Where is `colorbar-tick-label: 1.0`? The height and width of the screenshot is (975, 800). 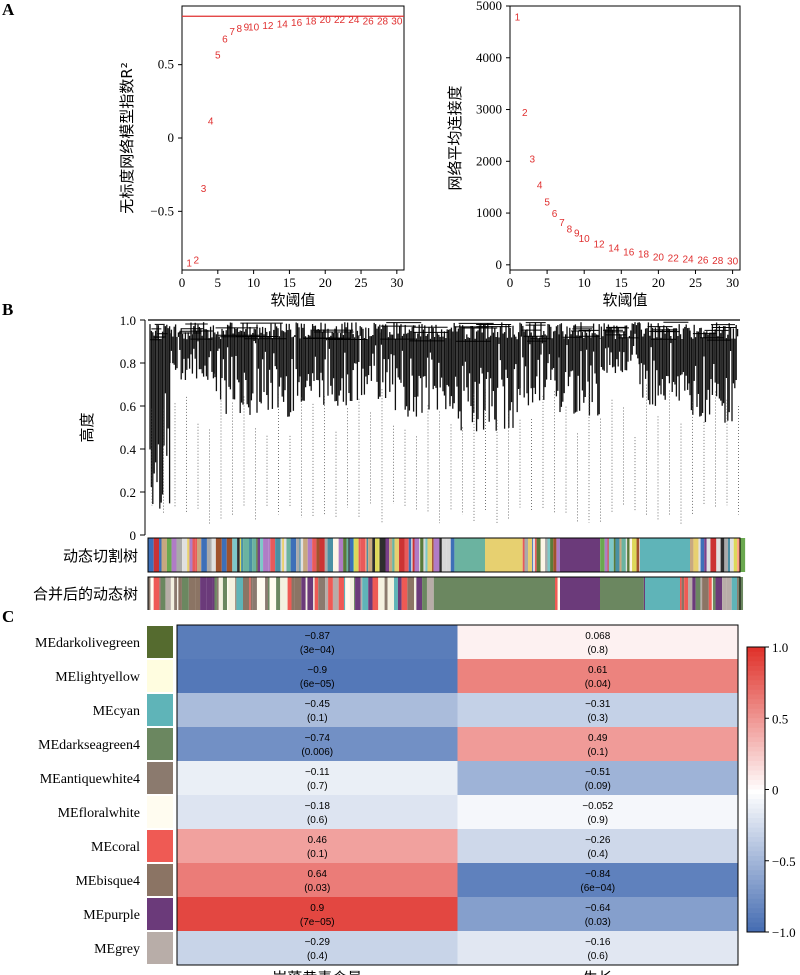
colorbar-tick-label: 1.0 is located at coordinates (780, 647).